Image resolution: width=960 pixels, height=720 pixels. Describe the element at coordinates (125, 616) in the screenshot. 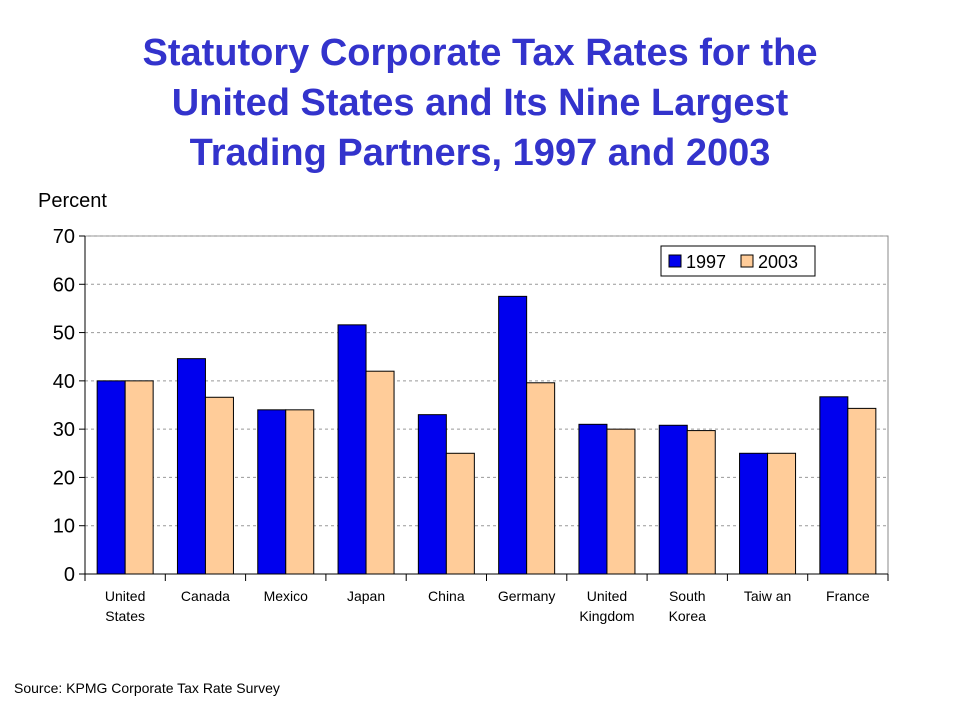

I see `x-tick-label: States` at that location.